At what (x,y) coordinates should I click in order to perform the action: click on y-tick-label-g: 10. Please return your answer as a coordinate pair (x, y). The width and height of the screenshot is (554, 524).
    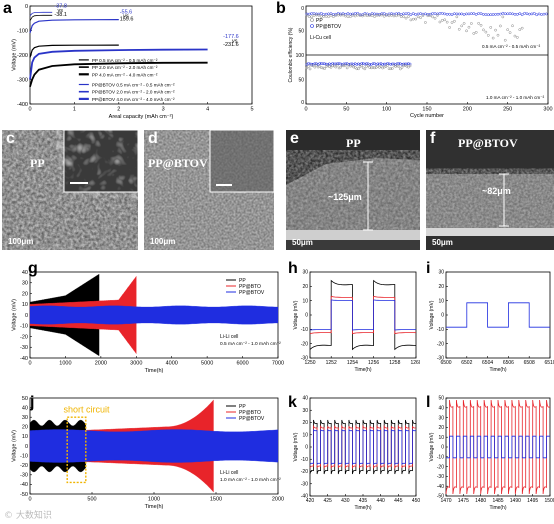
    Looking at the image, I should click on (25, 305).